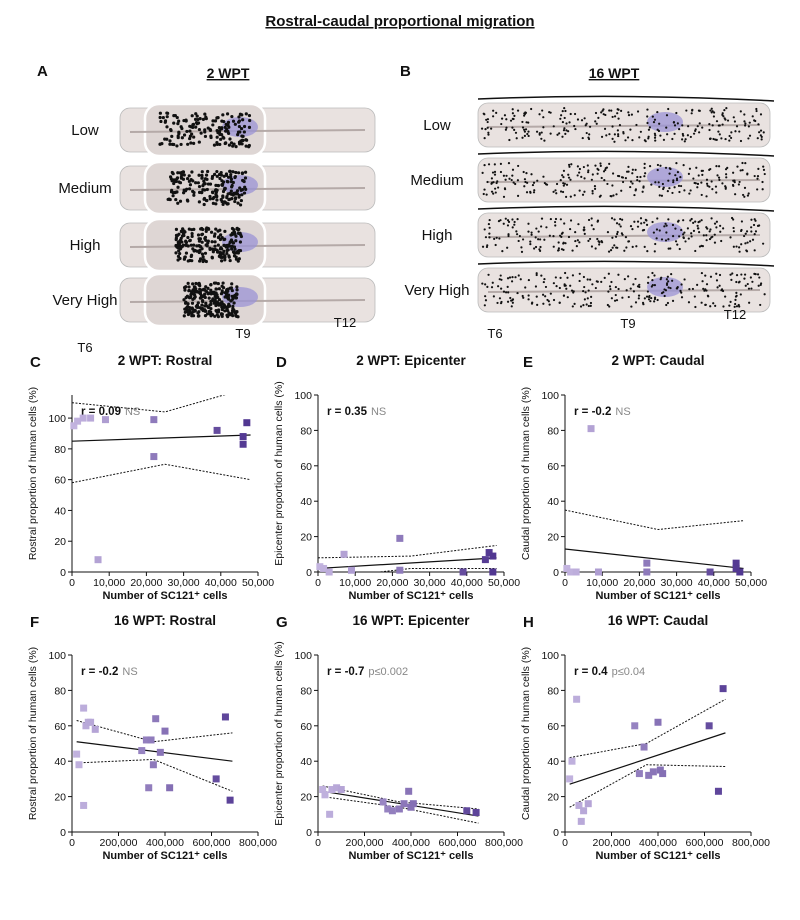  Describe the element at coordinates (164, 856) in the screenshot. I see `x-axis-label: Number of SC121⁺ cells` at that location.